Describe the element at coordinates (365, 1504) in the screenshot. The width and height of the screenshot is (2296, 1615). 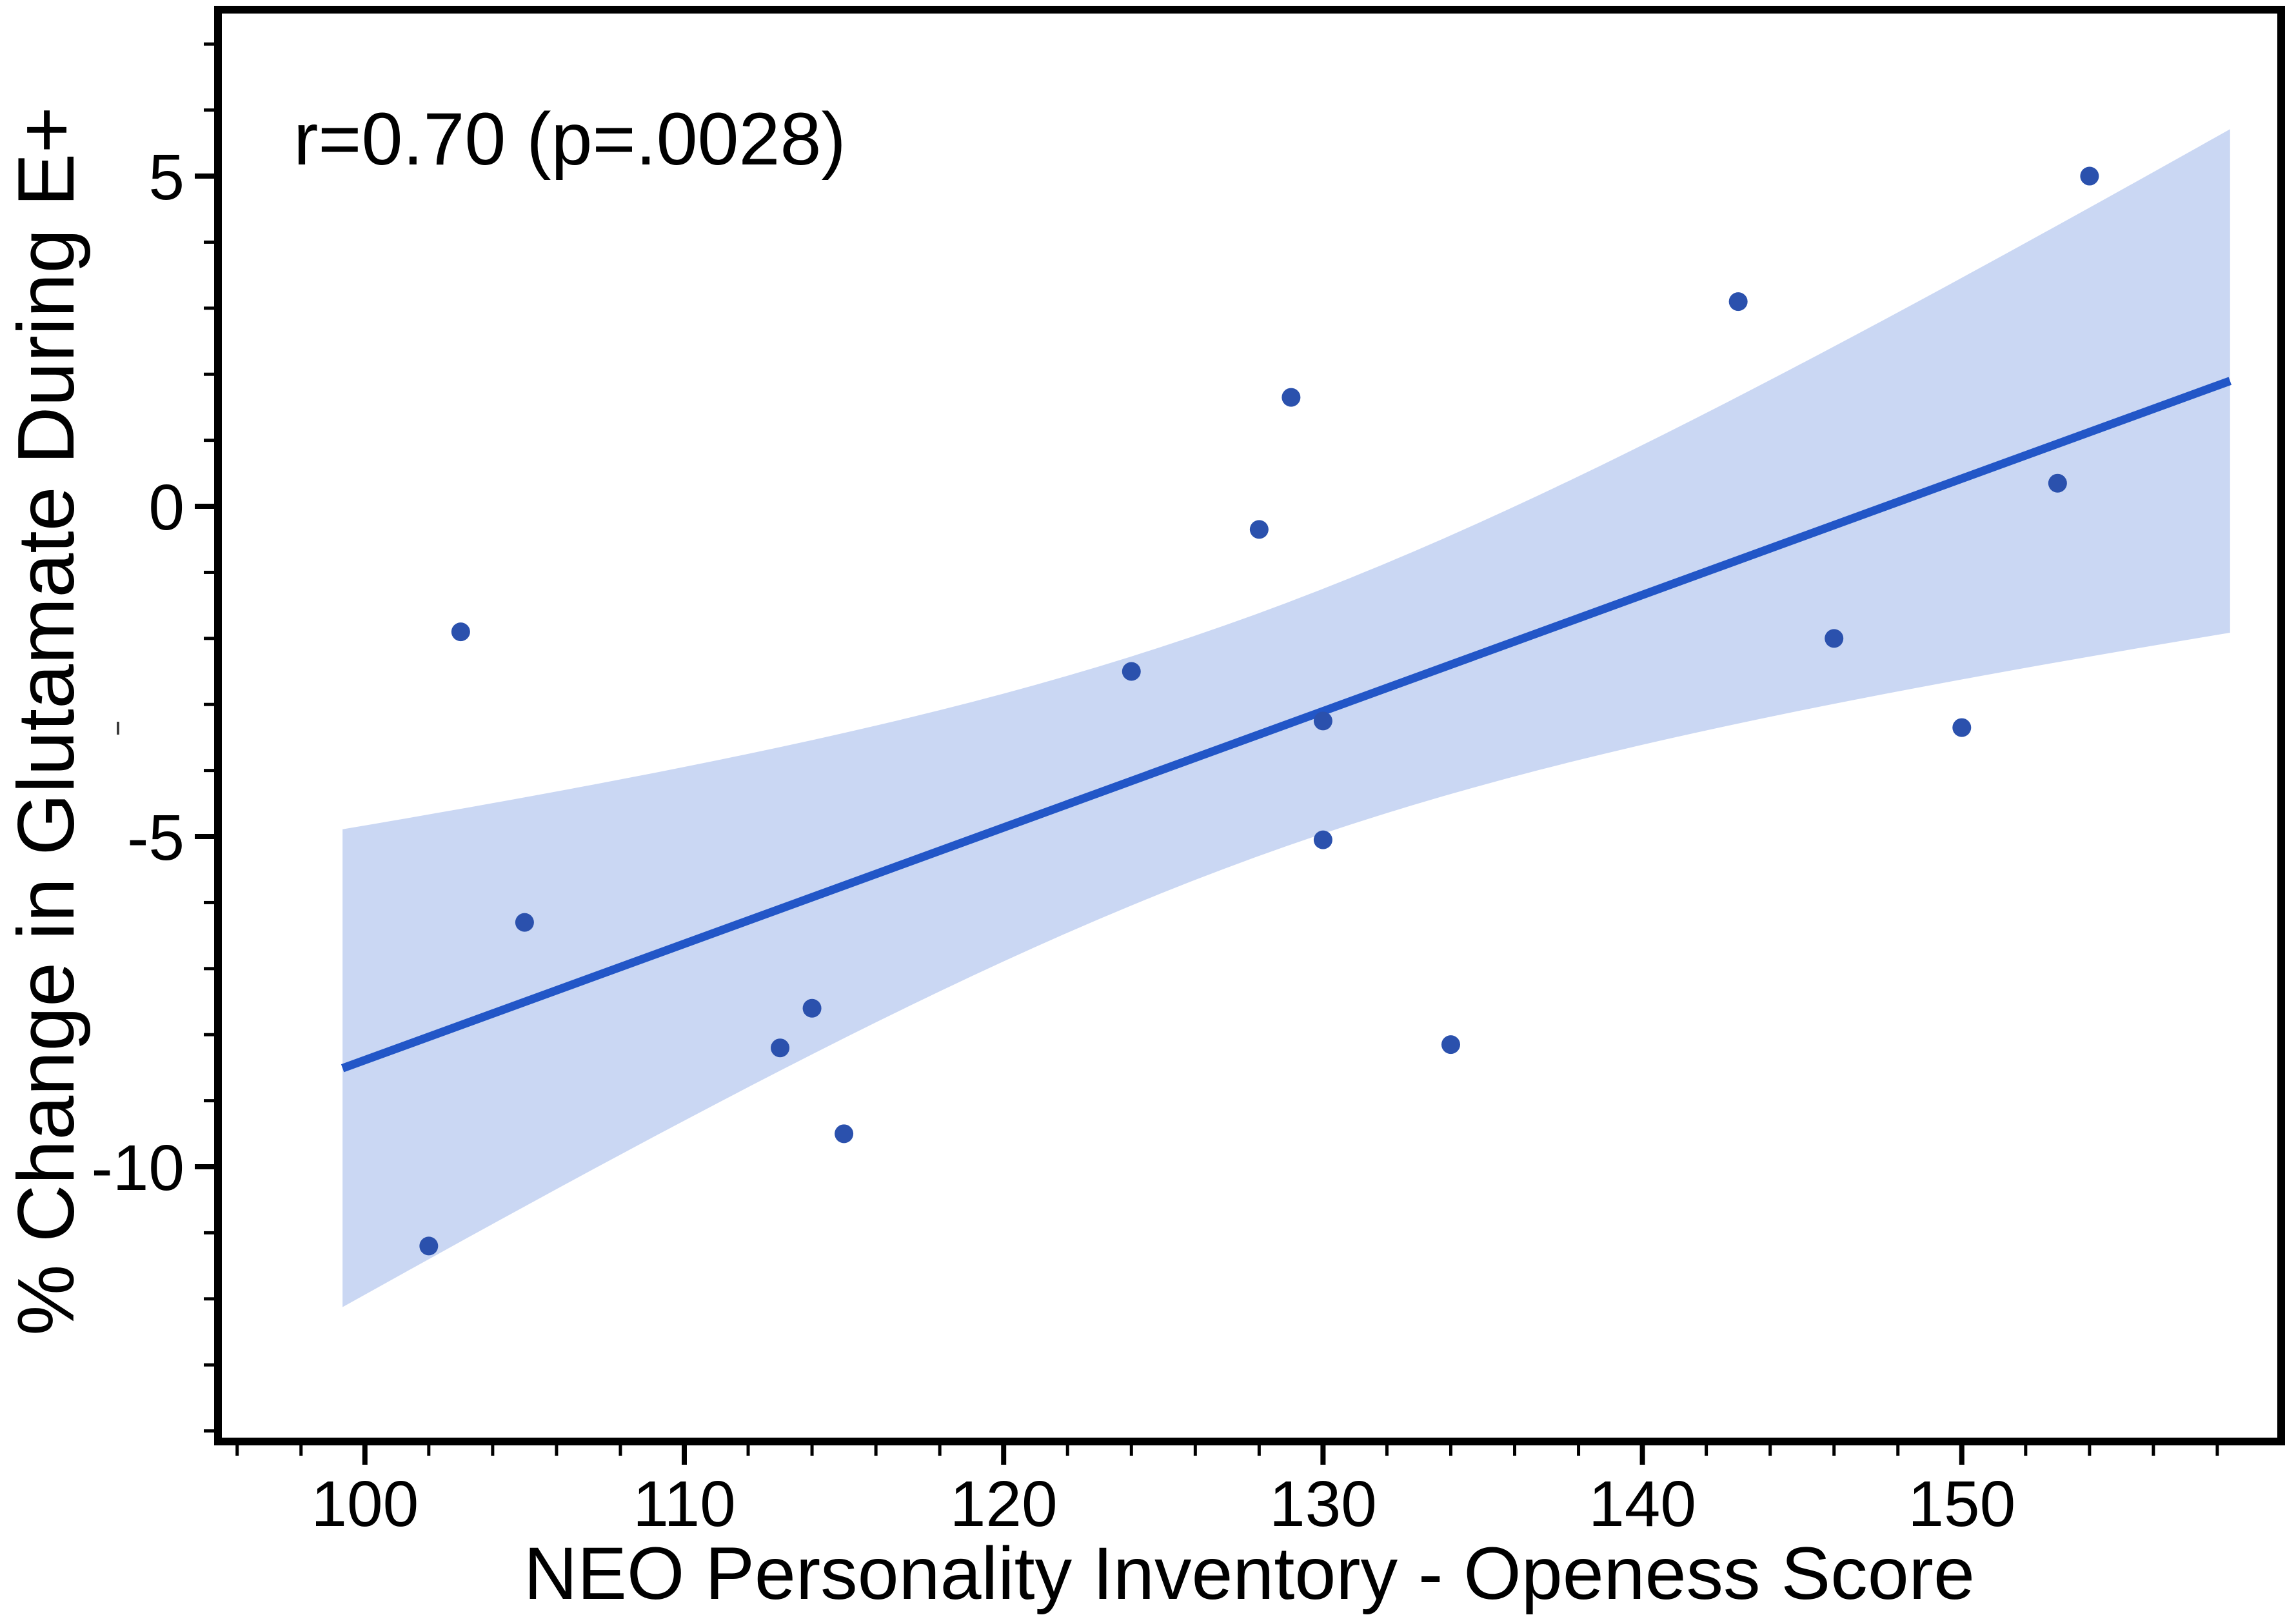
I see `x-tick-label: 100` at that location.